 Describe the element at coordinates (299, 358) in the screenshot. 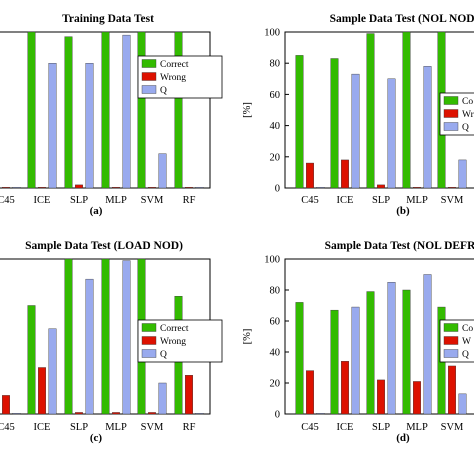

I see `bar-correct-c45` at that location.